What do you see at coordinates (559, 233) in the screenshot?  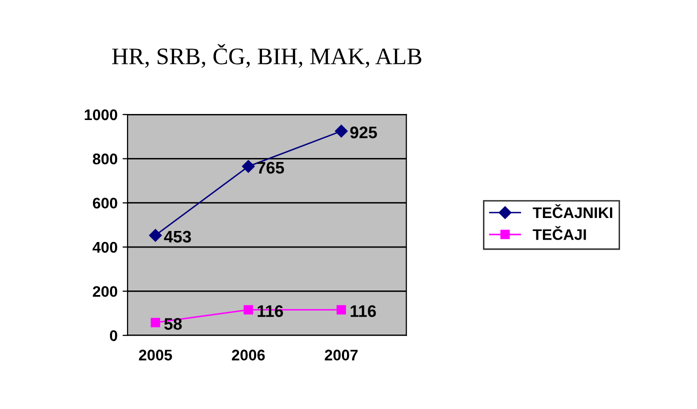 I see `legend-label: TEČAJI` at bounding box center [559, 233].